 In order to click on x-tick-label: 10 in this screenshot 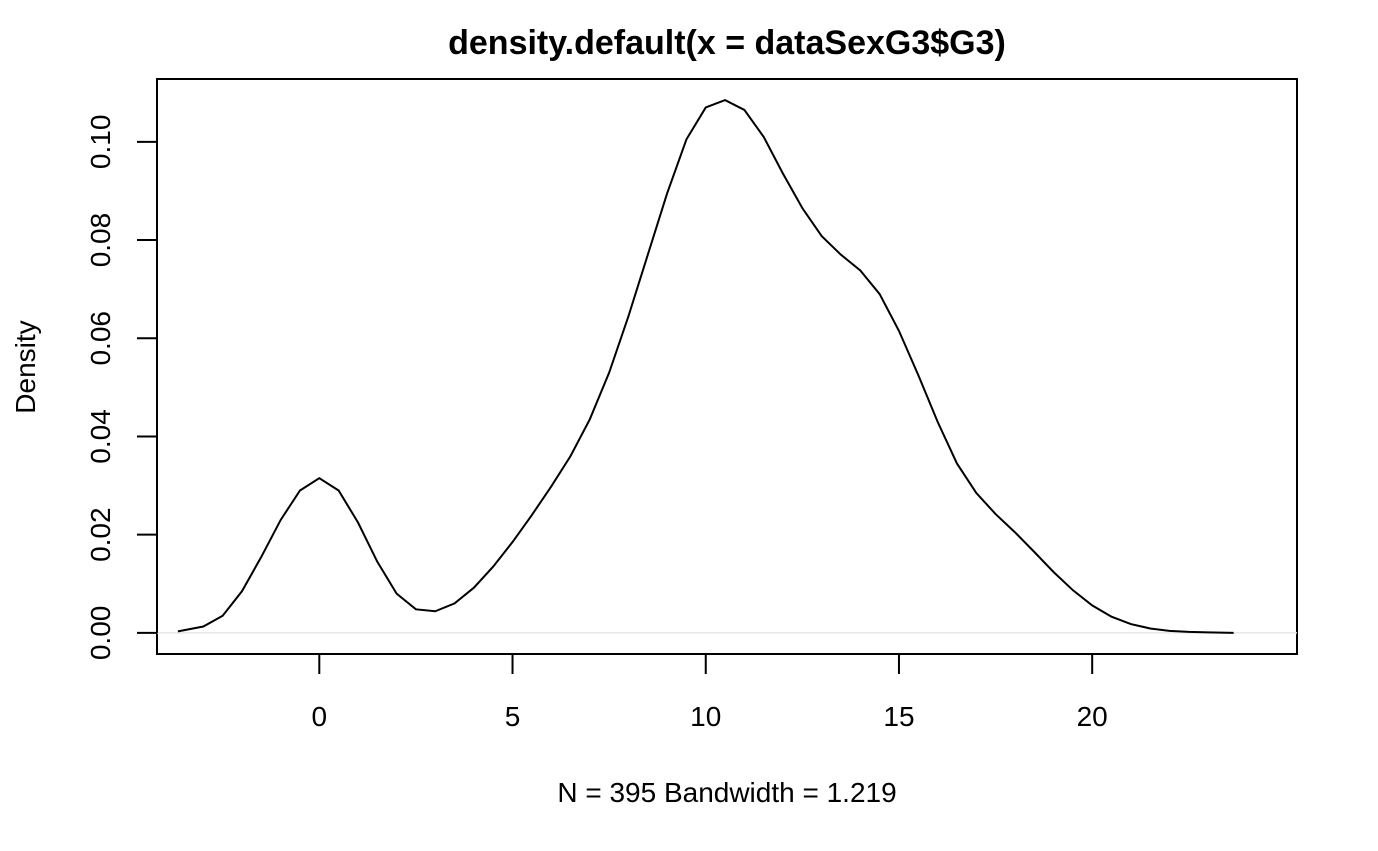, I will do `click(705, 716)`.